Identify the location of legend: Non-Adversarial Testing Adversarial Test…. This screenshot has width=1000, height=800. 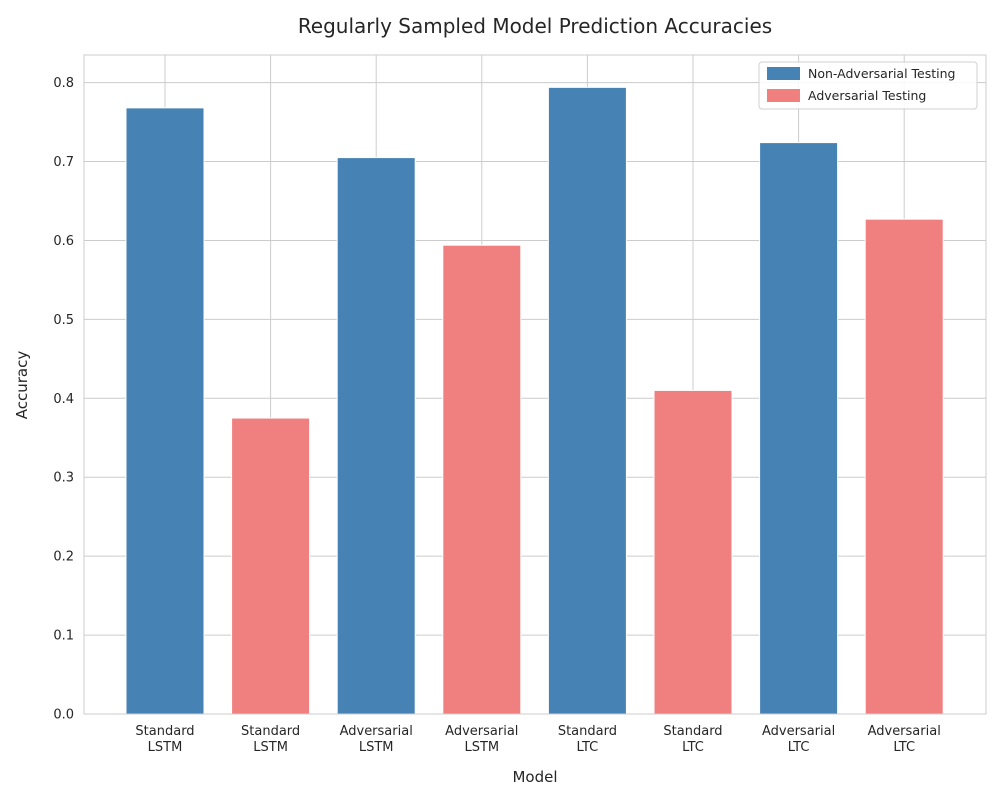
(868, 85).